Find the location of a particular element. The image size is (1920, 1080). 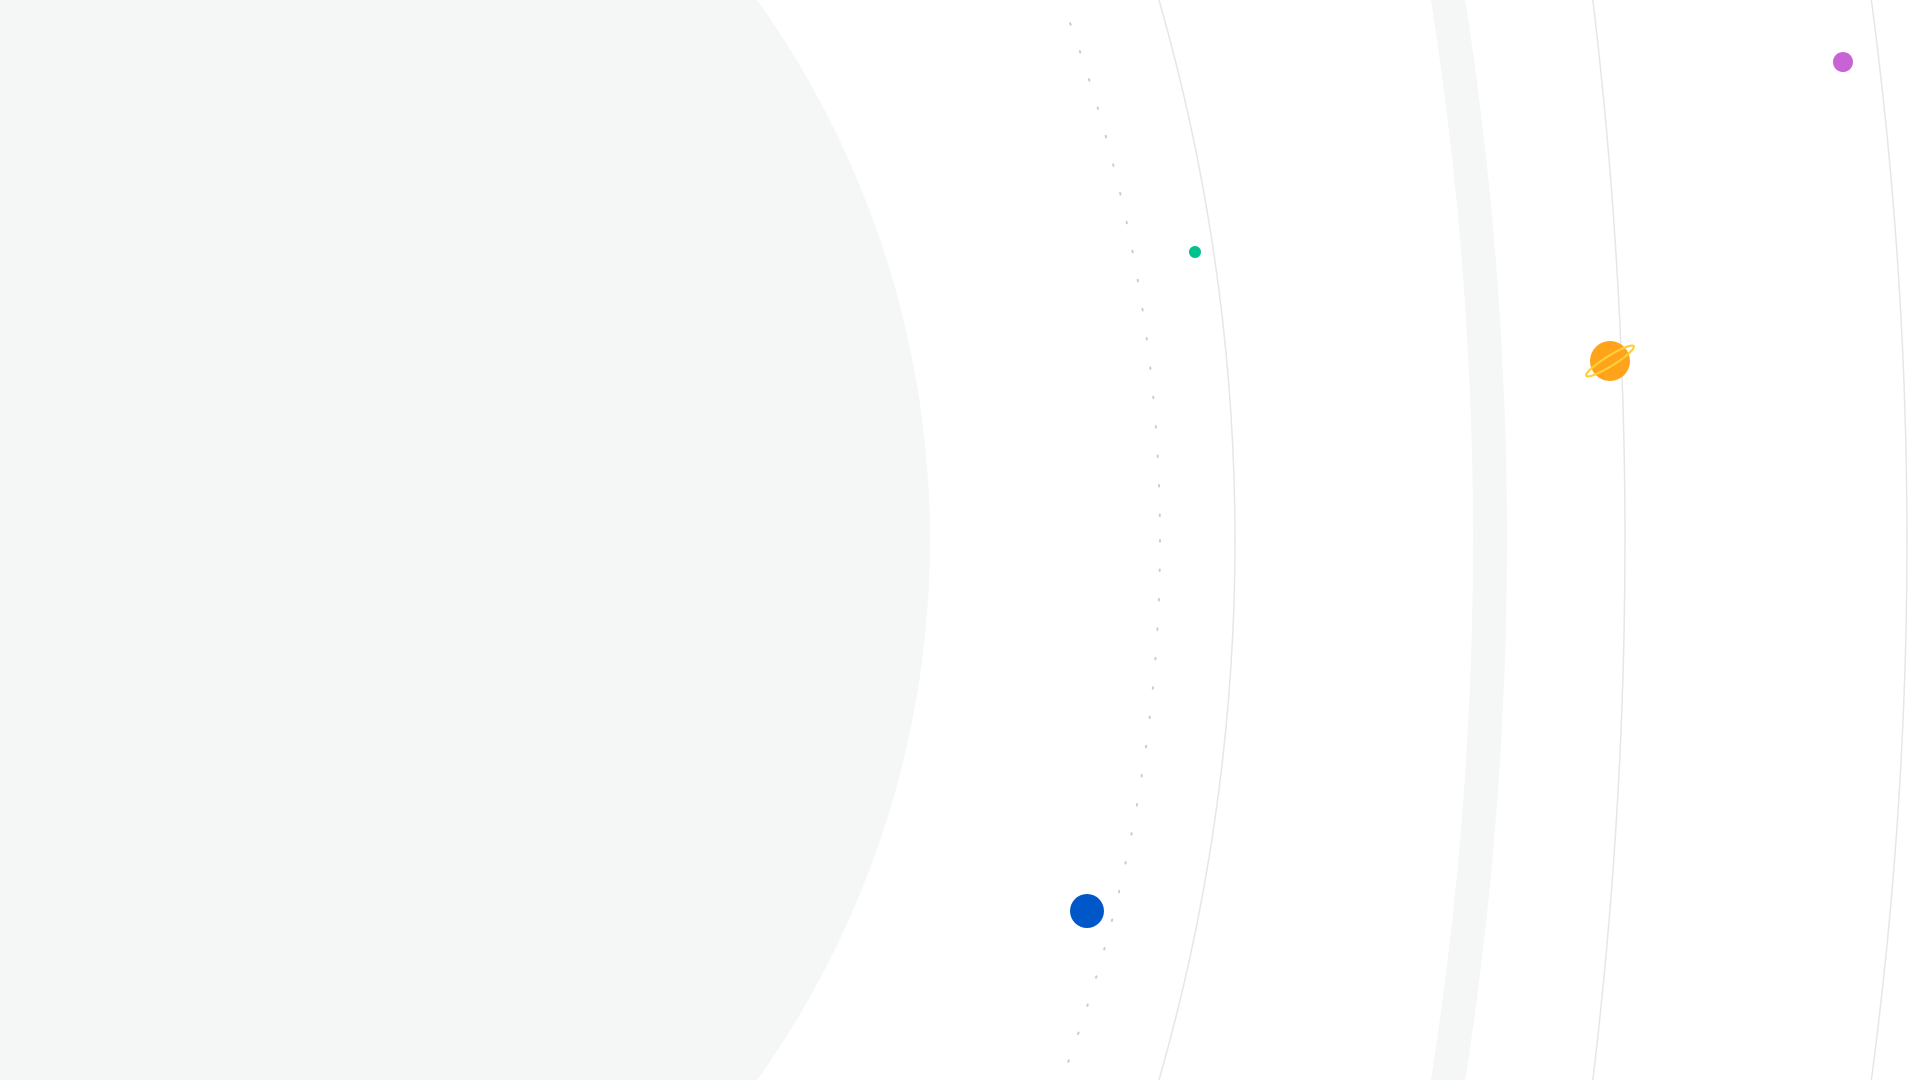

purple-planet is located at coordinates (1843, 62).